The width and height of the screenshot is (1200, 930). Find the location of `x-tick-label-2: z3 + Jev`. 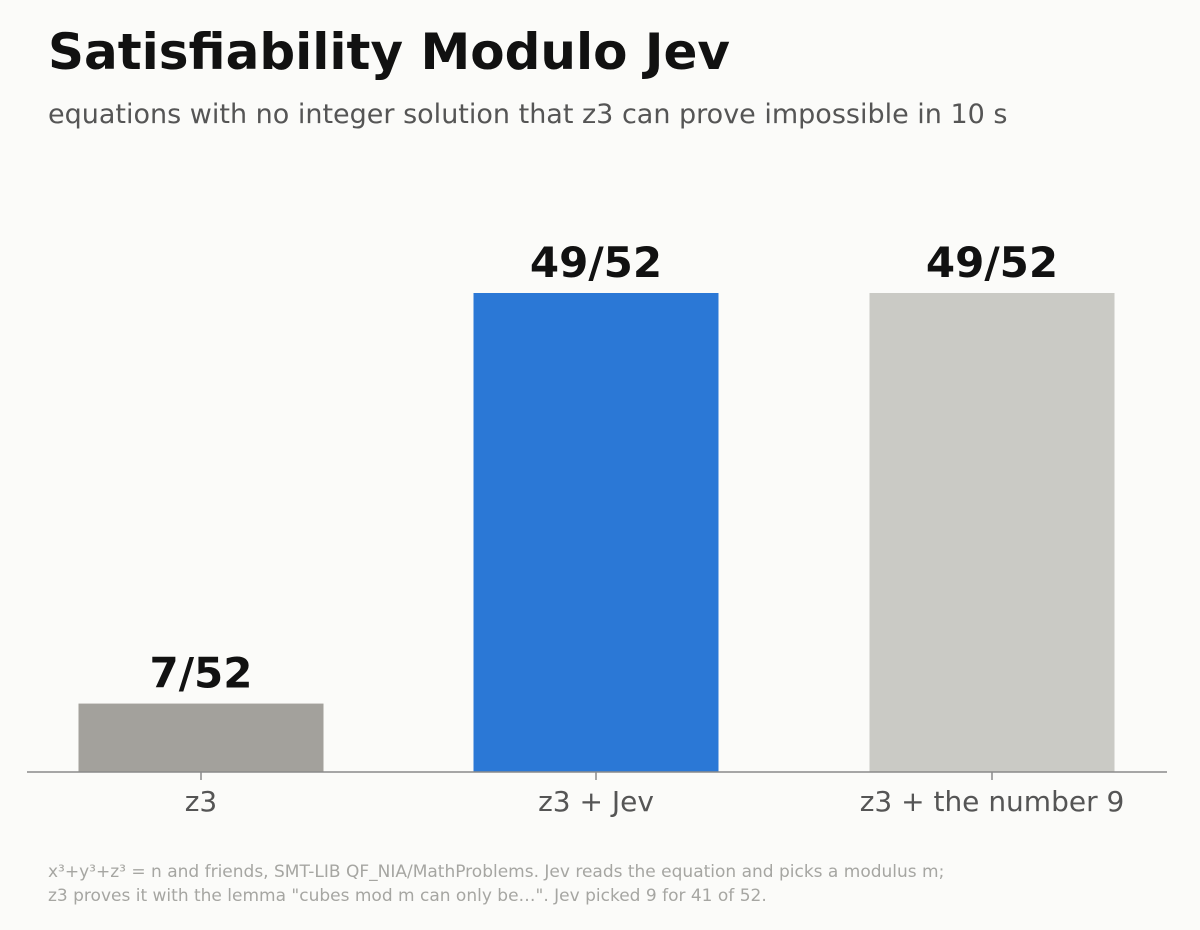

x-tick-label-2: z3 + Jev is located at coordinates (596, 801).